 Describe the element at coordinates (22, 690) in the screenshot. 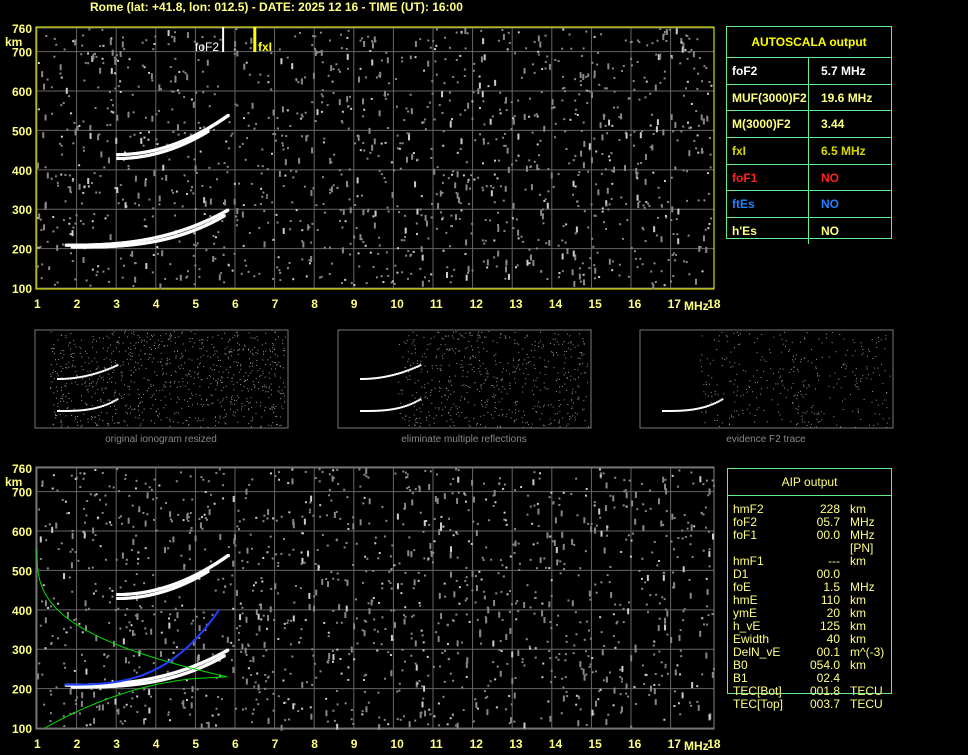

I see `y-tick-label: 200` at that location.